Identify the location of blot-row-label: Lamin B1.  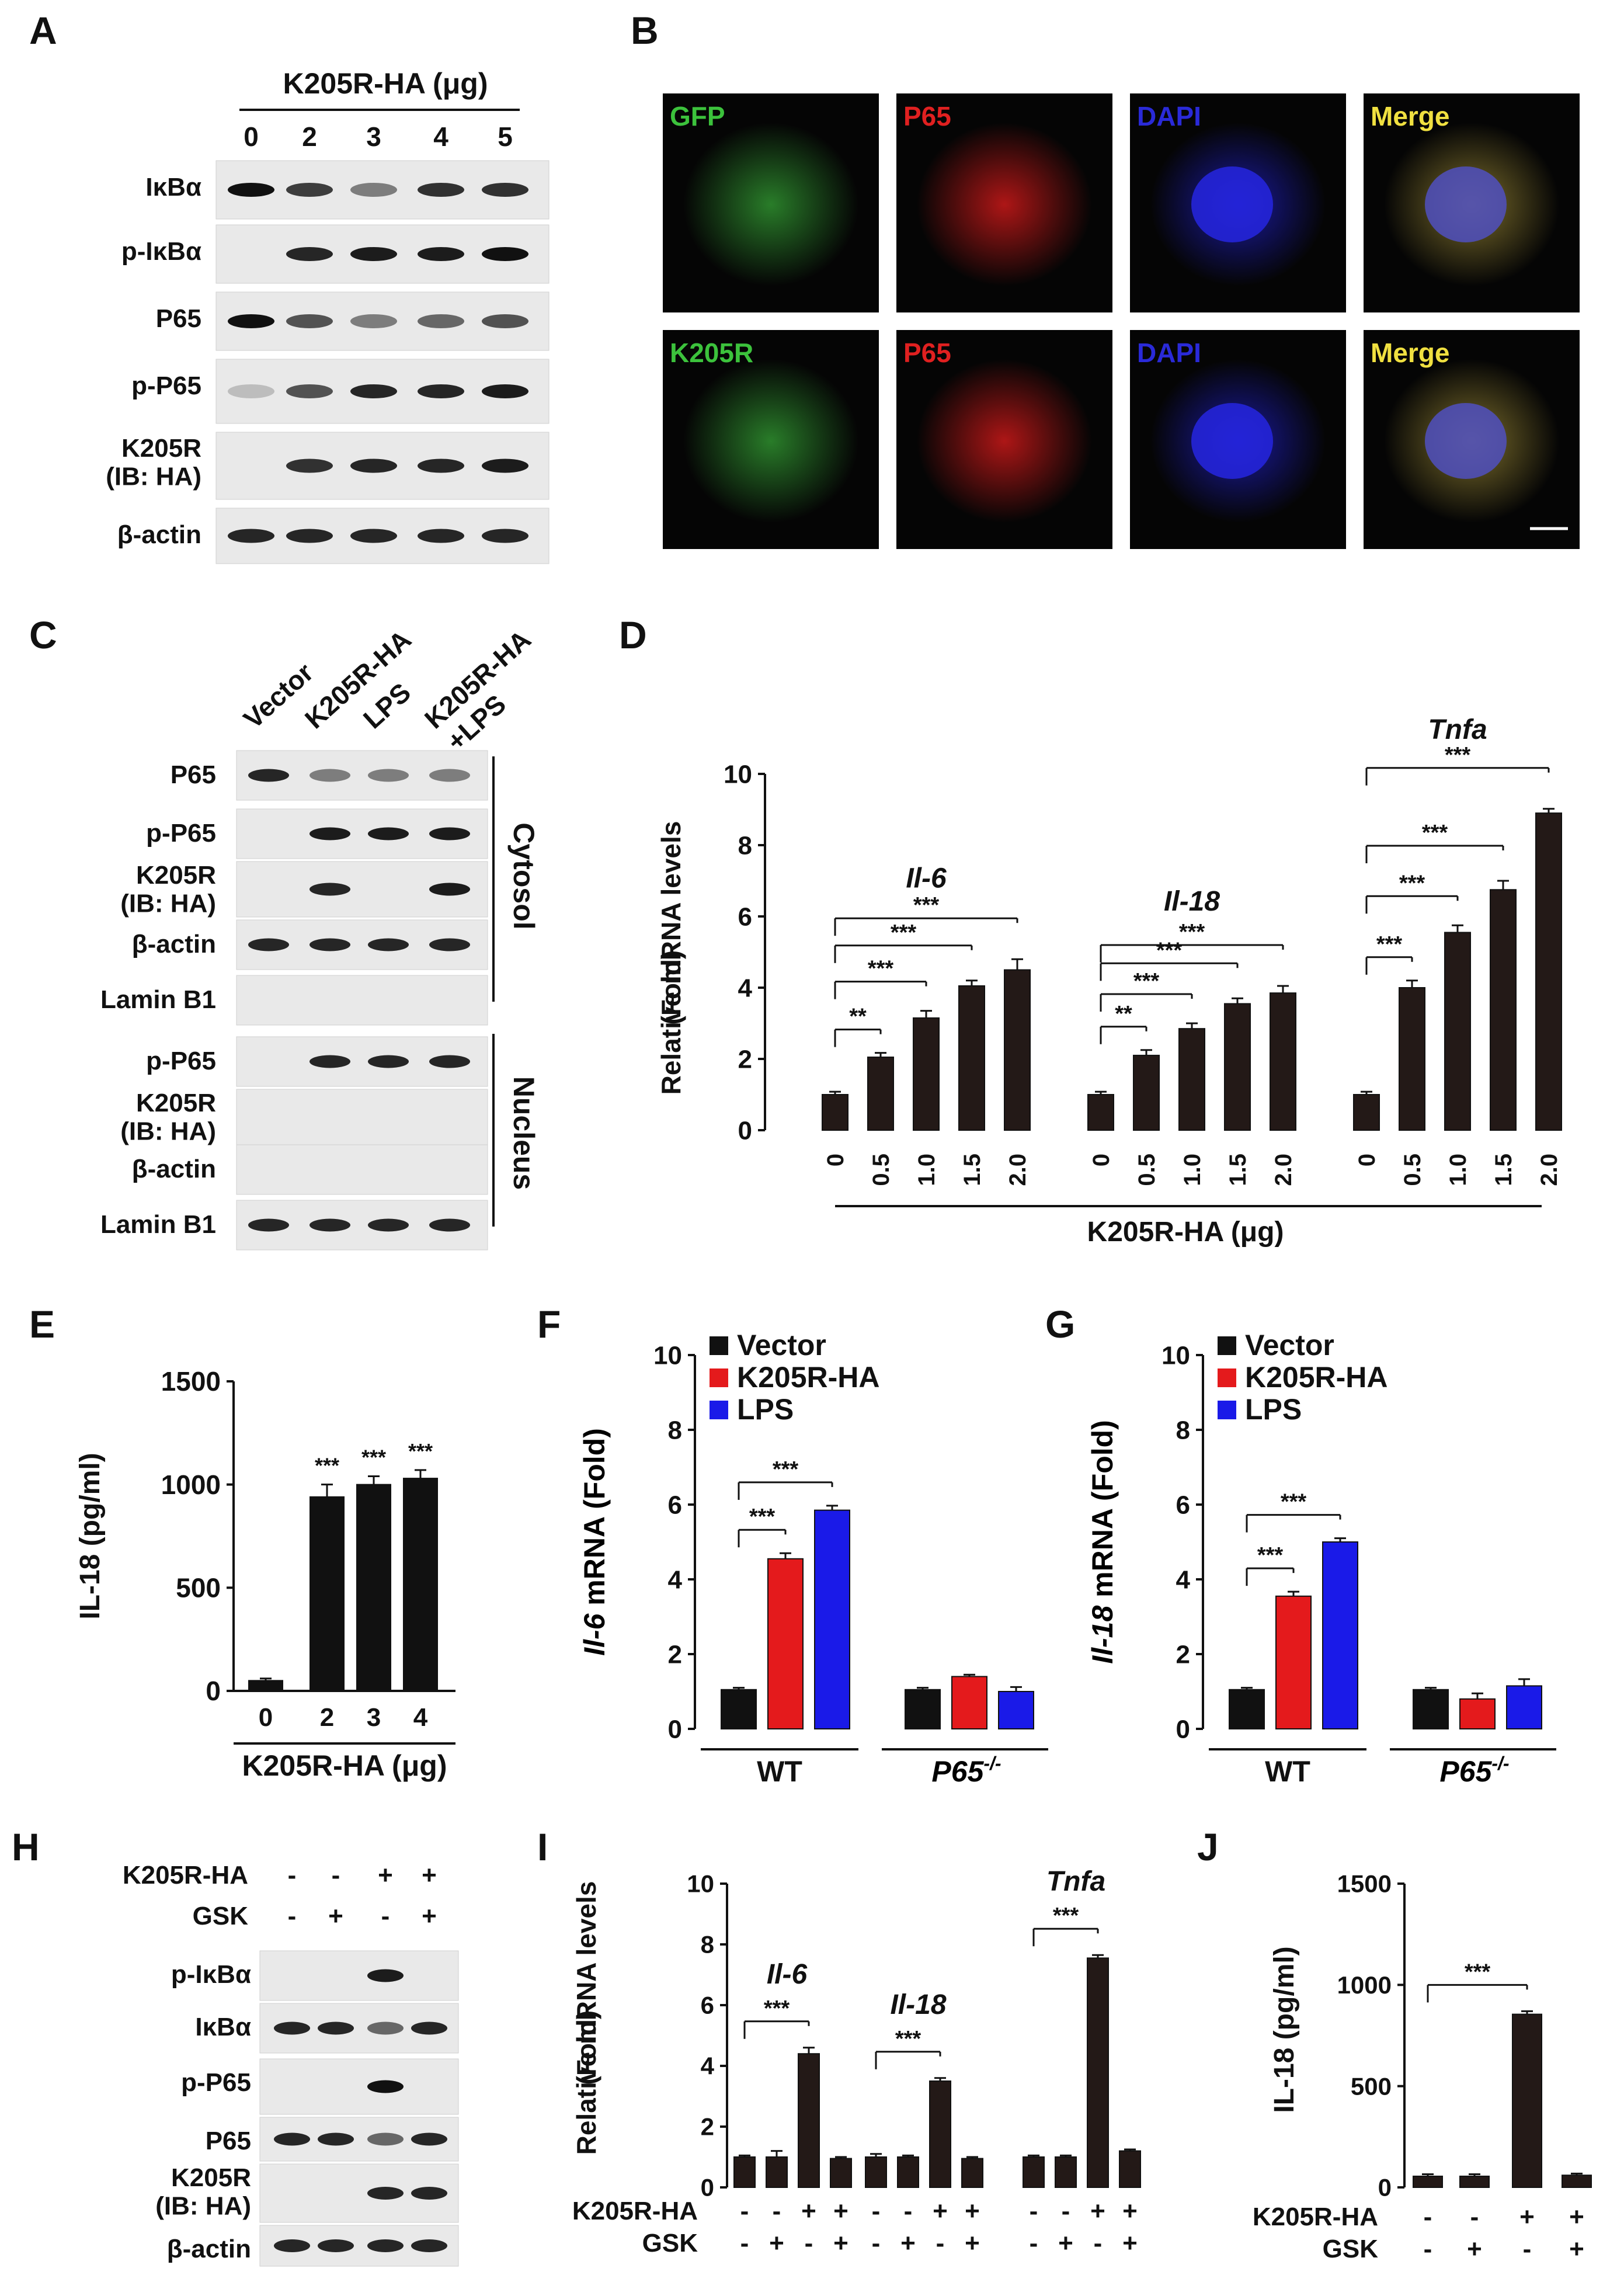
(158, 1224).